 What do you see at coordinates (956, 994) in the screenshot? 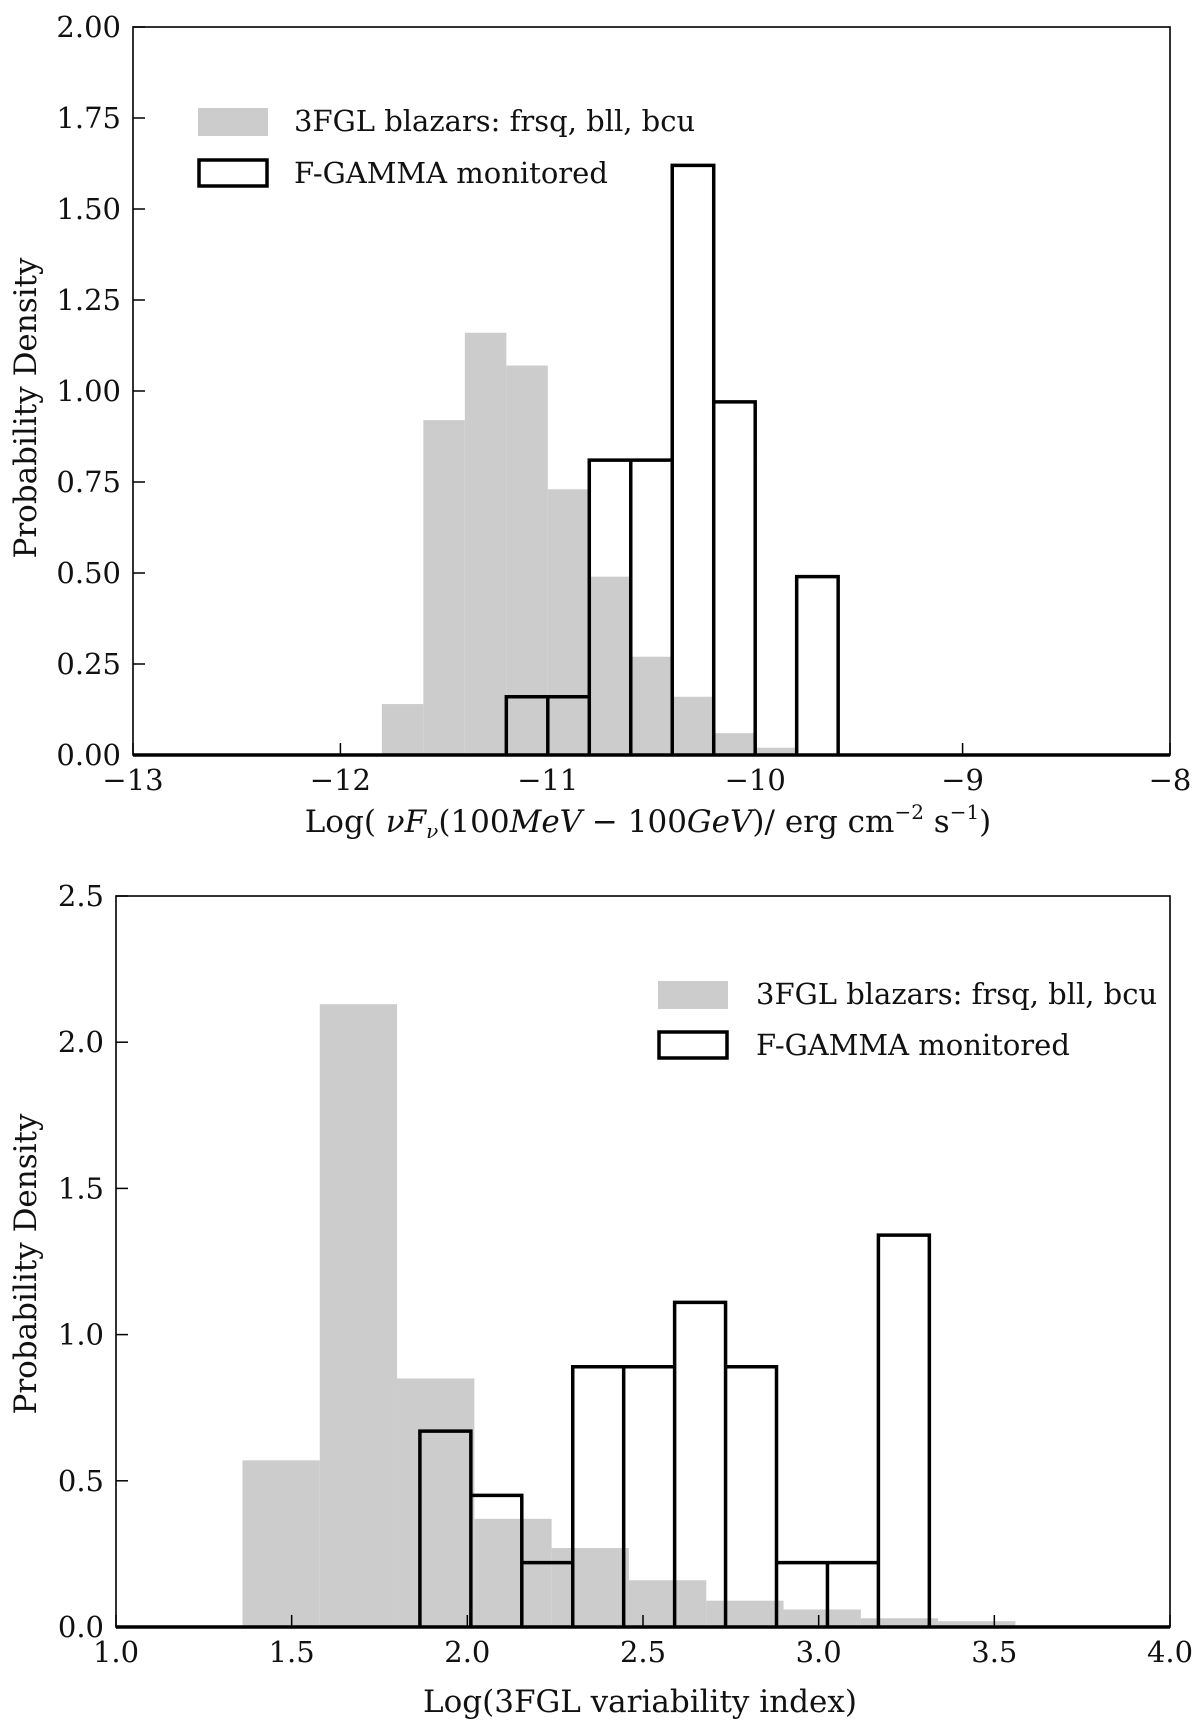
I see `variability-legend-label-blazars: 3FGL blazars: frsq, bll, bcu` at bounding box center [956, 994].